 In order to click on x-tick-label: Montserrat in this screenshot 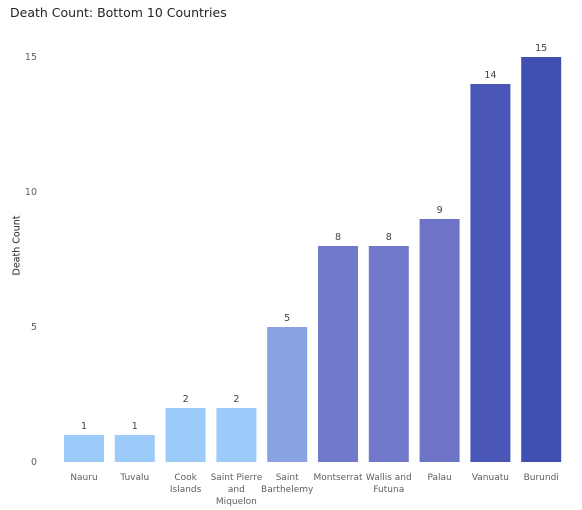, I will do `click(337, 478)`.